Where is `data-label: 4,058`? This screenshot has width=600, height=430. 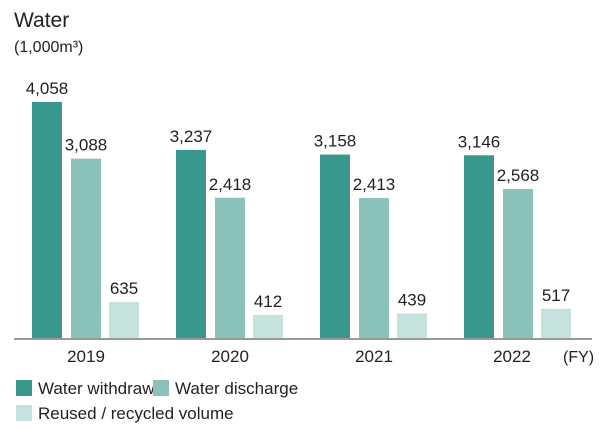 data-label: 4,058 is located at coordinates (47, 88).